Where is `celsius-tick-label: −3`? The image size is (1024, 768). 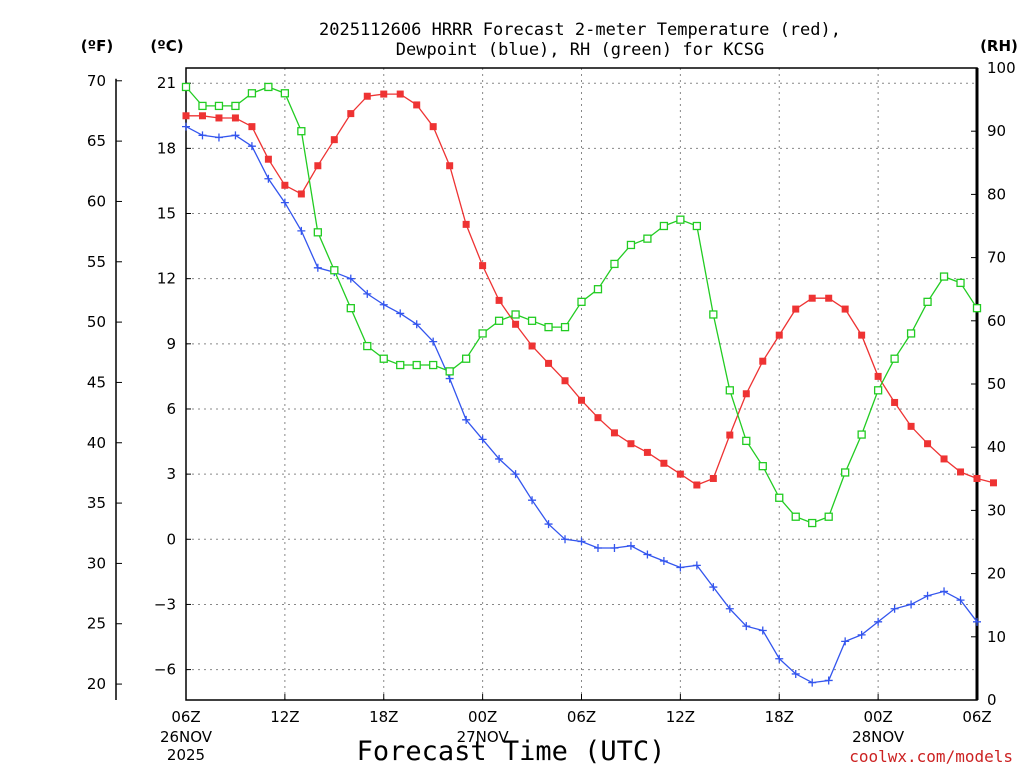
celsius-tick-label: −3 is located at coordinates (165, 604).